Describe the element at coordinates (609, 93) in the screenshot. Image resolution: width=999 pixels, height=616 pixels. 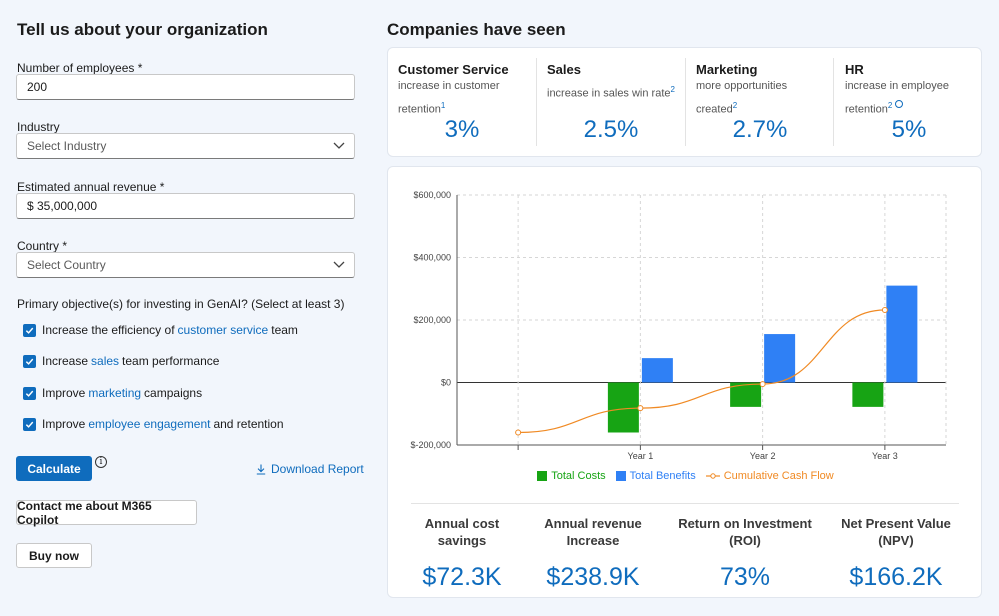
I see `stat-desc-text: increase in sales win rate` at that location.